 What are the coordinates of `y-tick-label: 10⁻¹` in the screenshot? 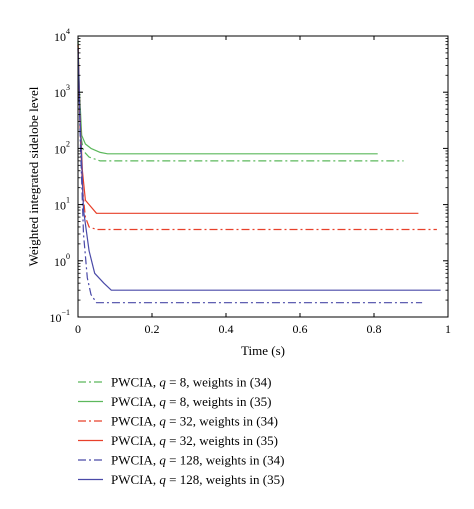 It's located at (59, 316).